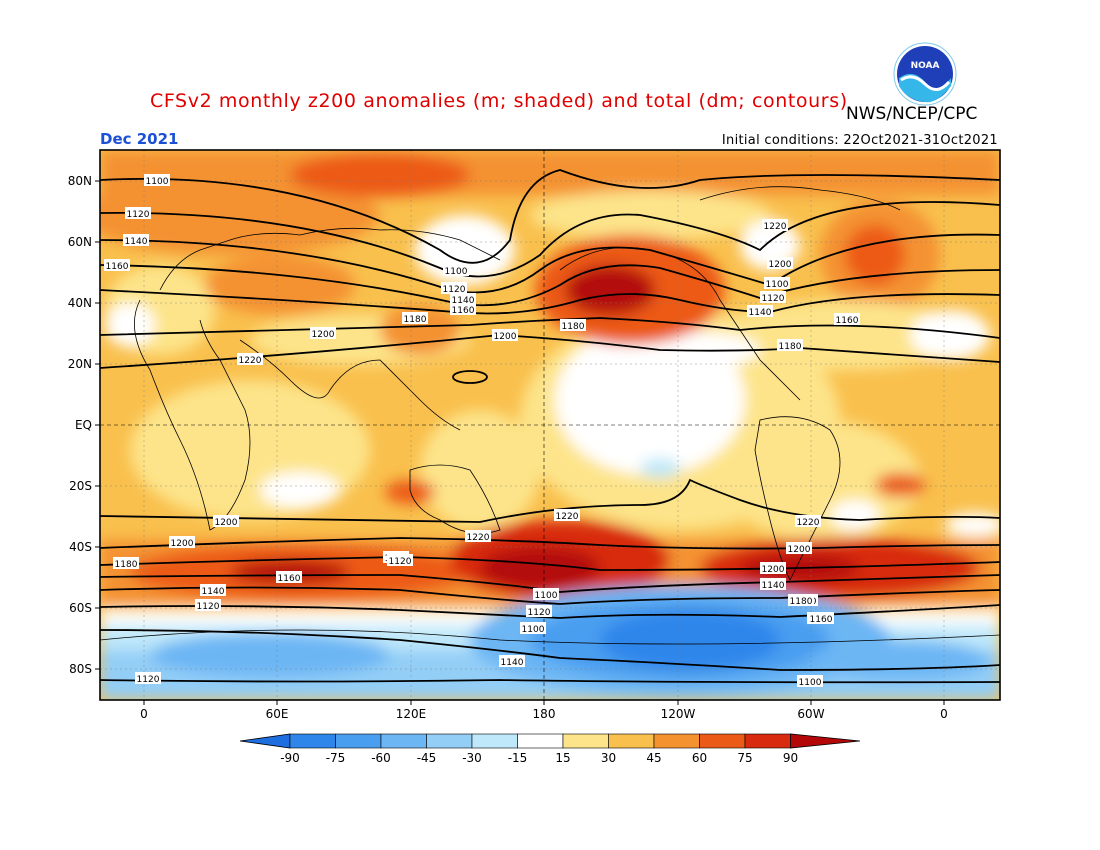 This screenshot has height=850, width=1100. I want to click on colorbar-level-label: 45, so click(653, 758).